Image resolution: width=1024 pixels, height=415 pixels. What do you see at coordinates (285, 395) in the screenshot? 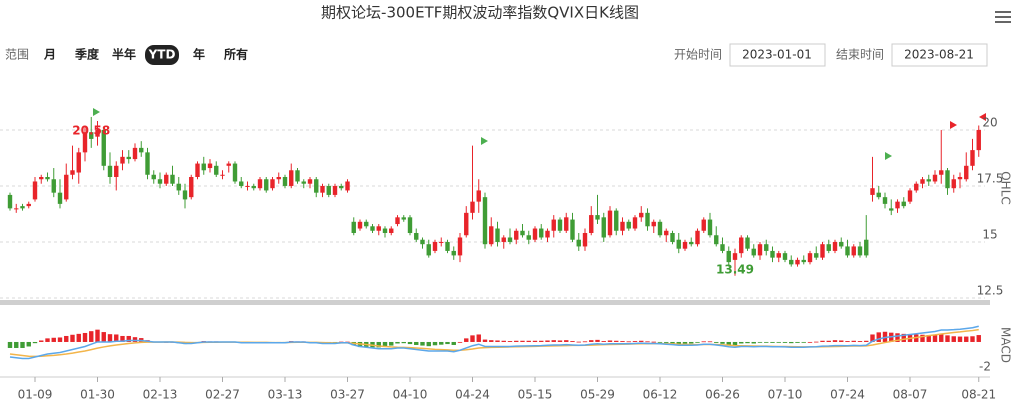
I see `x-tick-label: 03-13` at bounding box center [285, 395].